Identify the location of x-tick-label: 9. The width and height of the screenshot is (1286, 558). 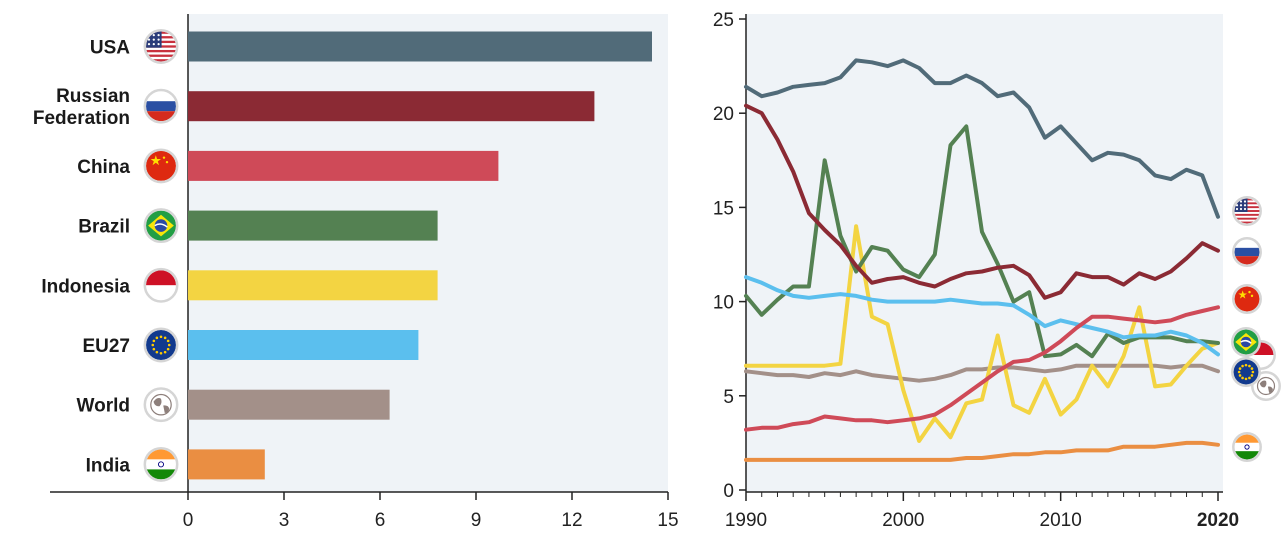
(476, 520).